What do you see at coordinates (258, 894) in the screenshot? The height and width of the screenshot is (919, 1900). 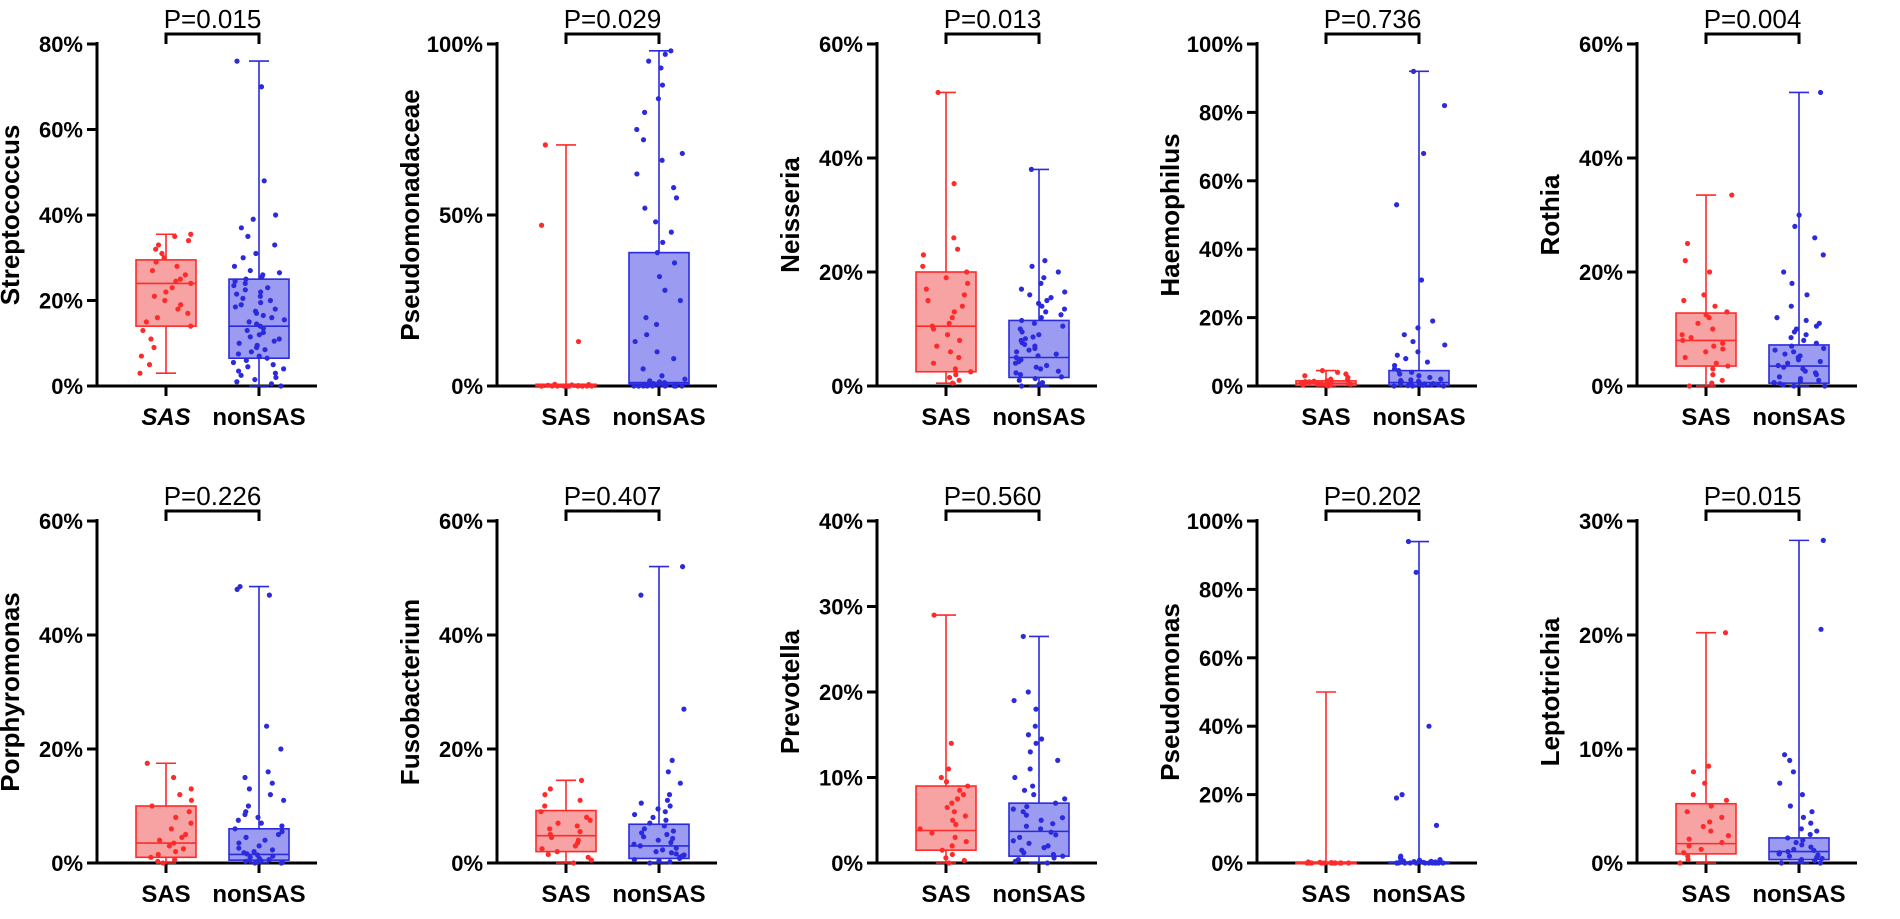 I see `x-category-label: nonSAS` at bounding box center [258, 894].